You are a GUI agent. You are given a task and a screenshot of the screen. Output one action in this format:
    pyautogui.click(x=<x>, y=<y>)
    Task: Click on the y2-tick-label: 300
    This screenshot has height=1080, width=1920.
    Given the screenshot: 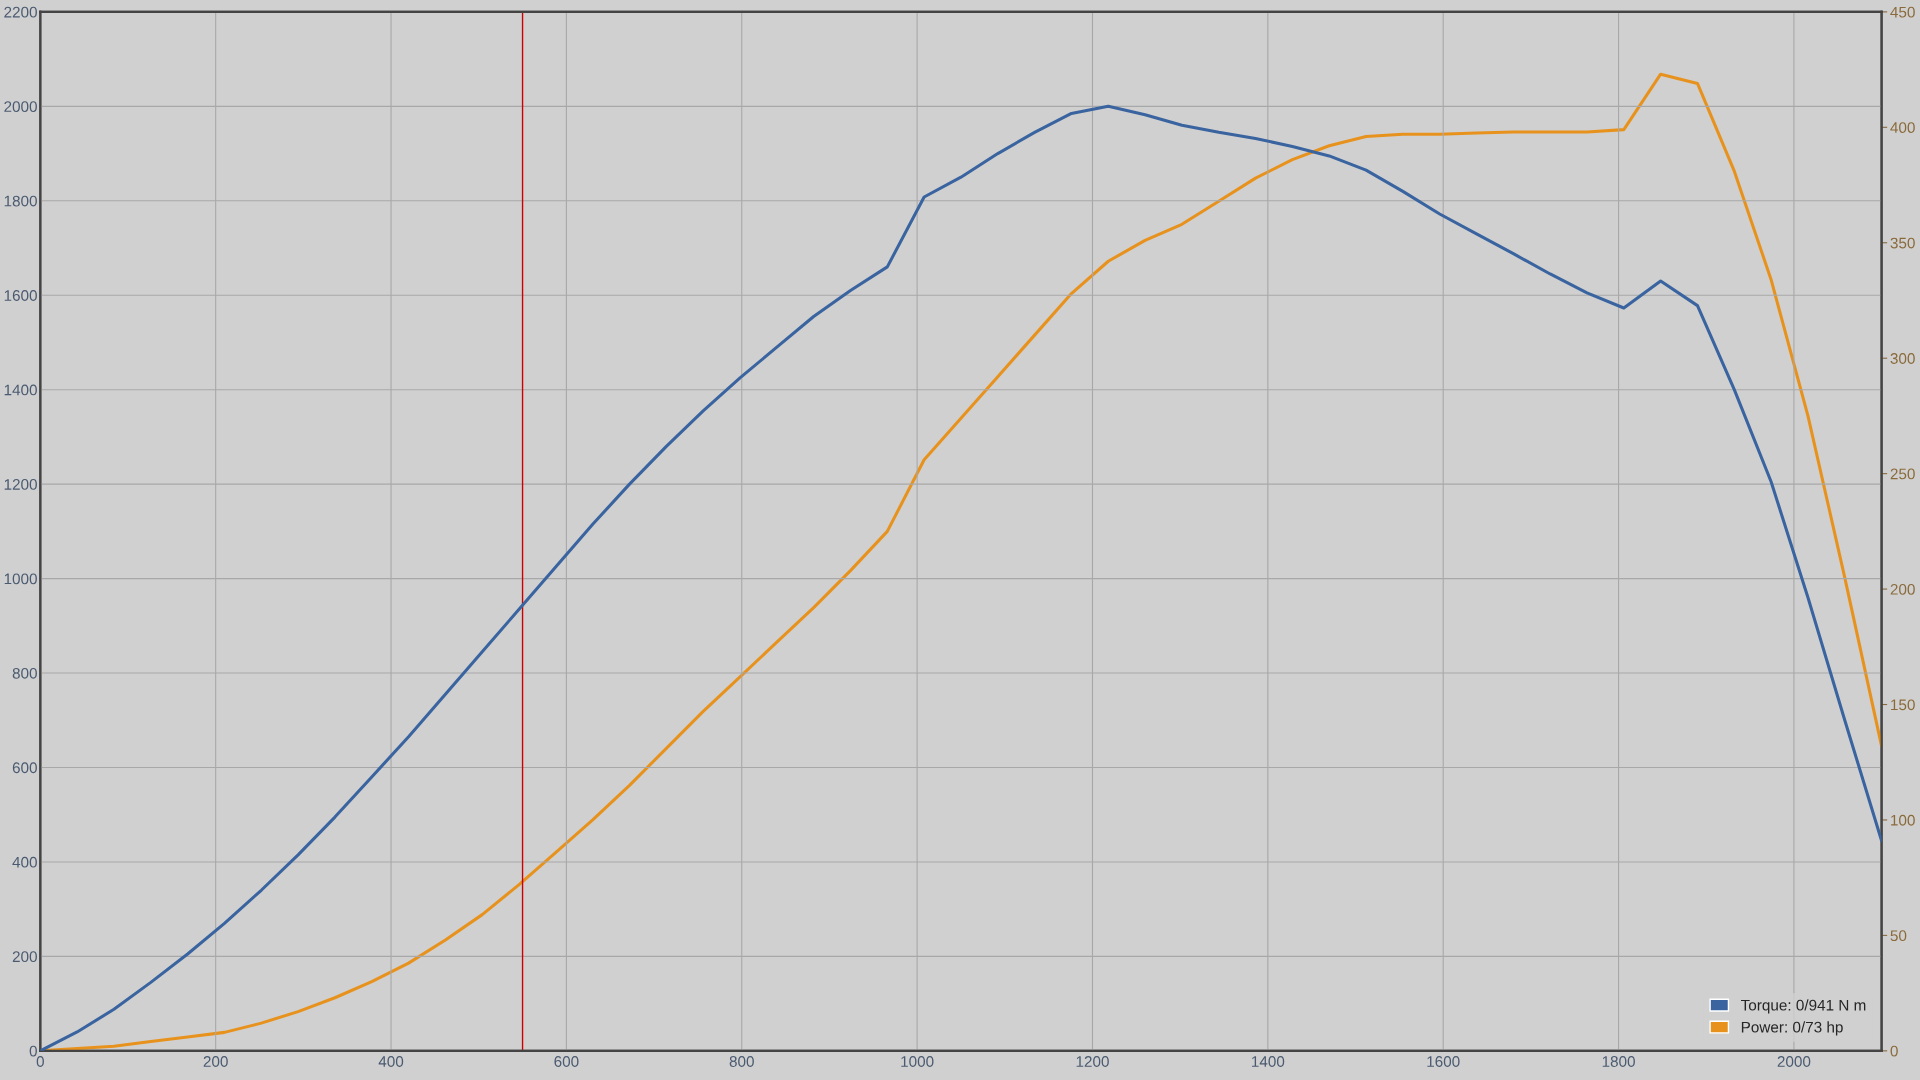 What is the action you would take?
    pyautogui.click(x=1902, y=358)
    